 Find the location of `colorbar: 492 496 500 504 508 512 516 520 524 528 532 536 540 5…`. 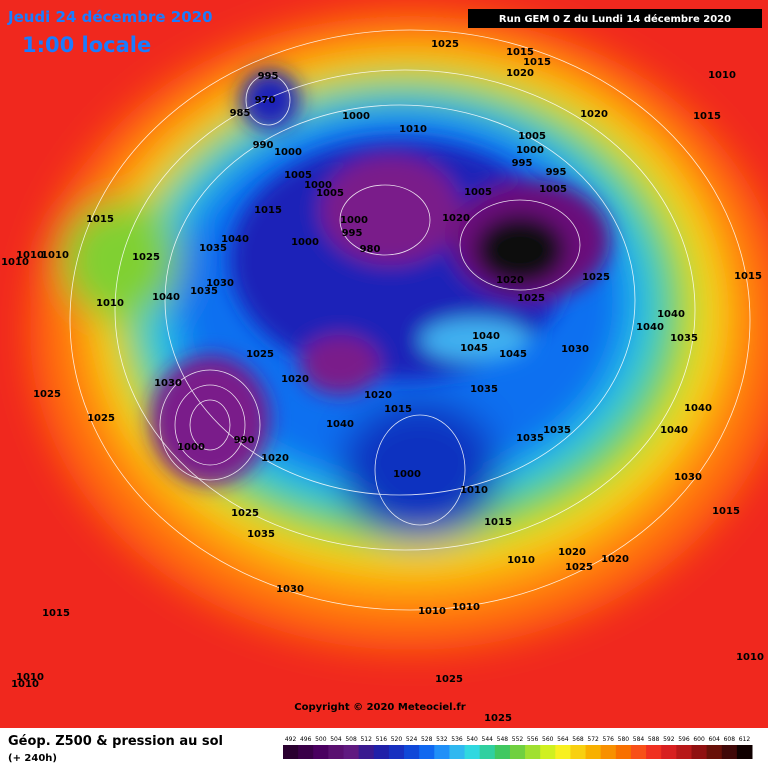

colorbar: 492 496 500 504 508 512 516 520 524 528 532 536 540 5… is located at coordinates (518, 747).